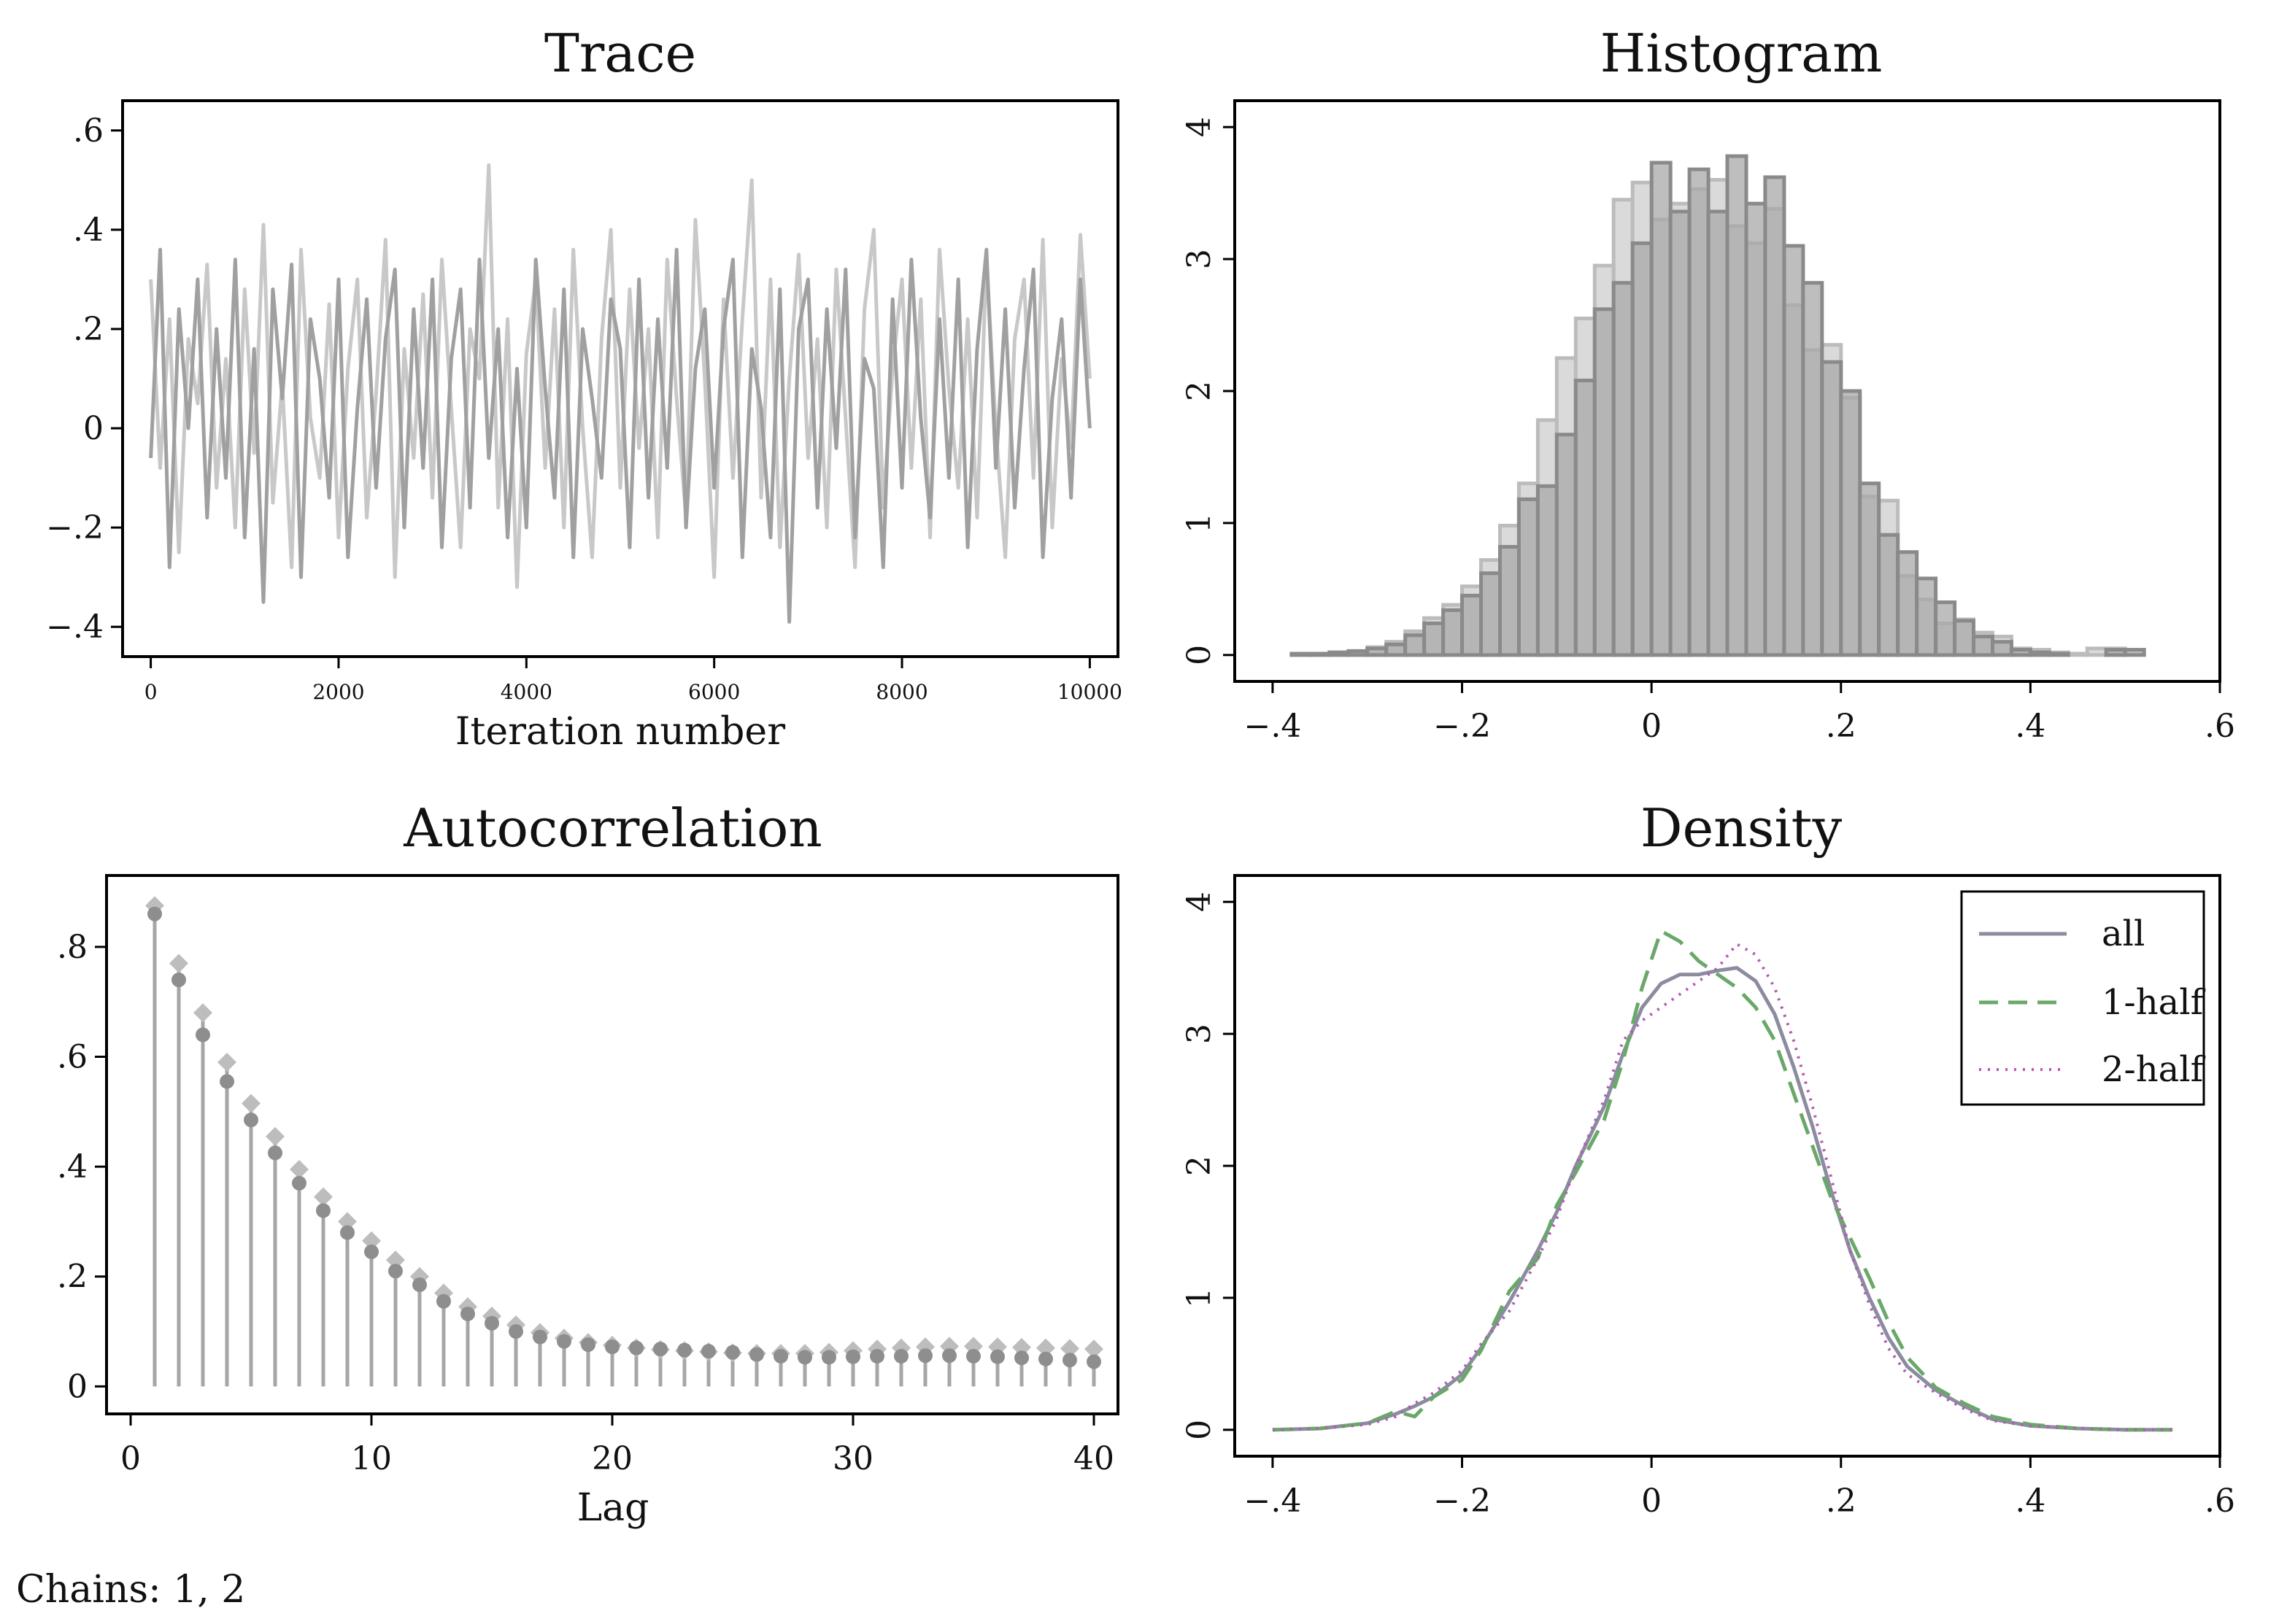  Describe the element at coordinates (88, 131) in the screenshot. I see `y-tick-label: .6` at that location.